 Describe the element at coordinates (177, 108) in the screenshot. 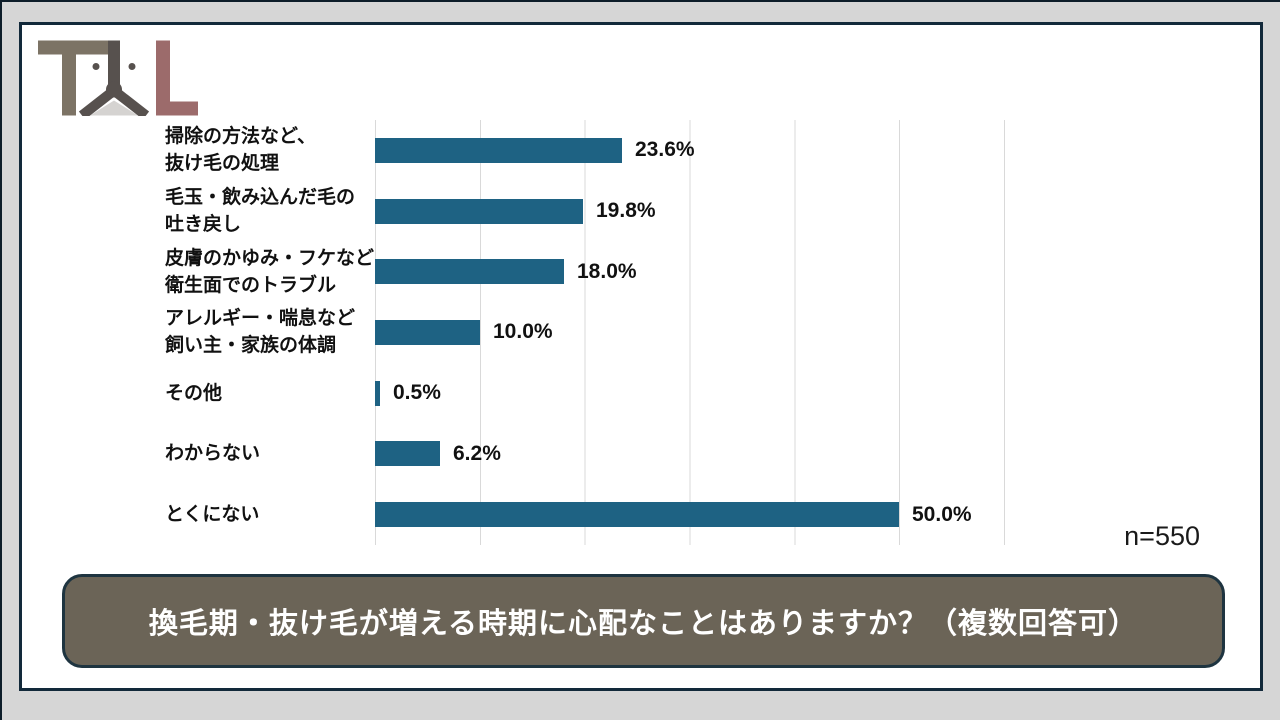

I see `logo-l-foot` at that location.